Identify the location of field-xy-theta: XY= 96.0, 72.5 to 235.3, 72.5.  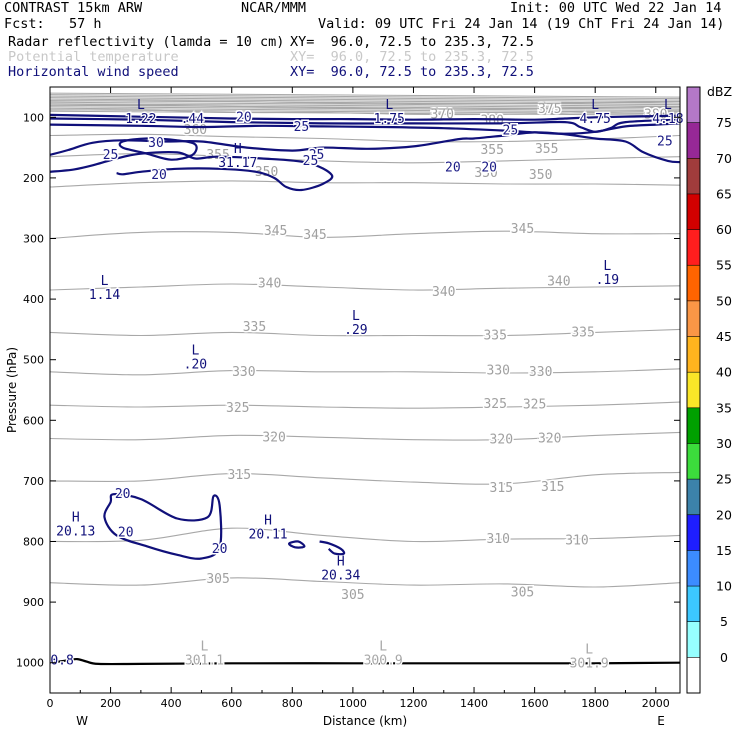
(412, 57).